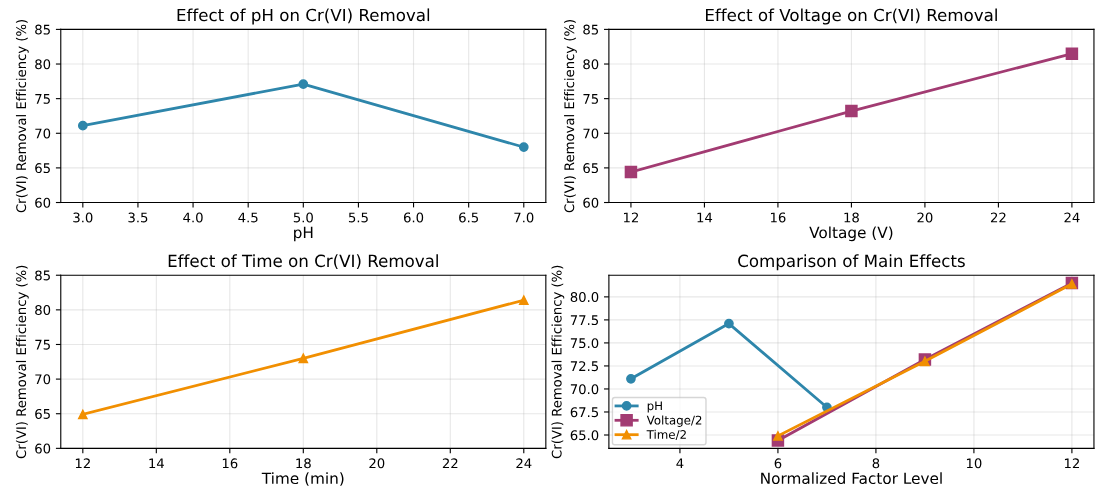  Describe the element at coordinates (654, 407) in the screenshot. I see `legend-label: pH` at that location.